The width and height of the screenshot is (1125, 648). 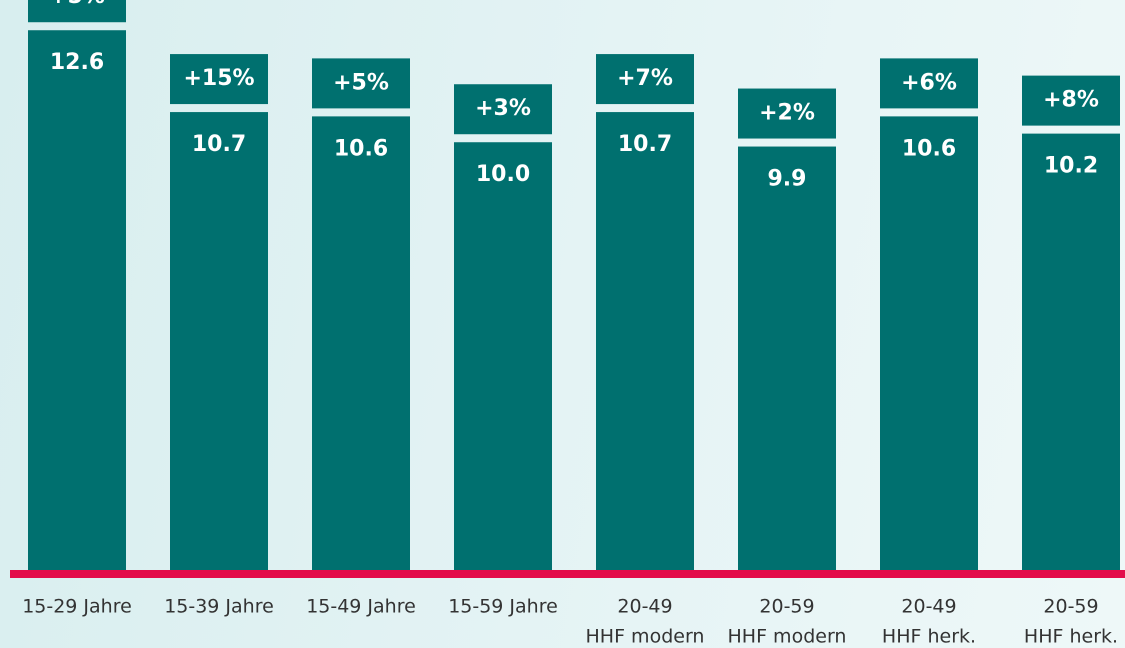 What do you see at coordinates (219, 607) in the screenshot?
I see `x-tick-label: 15-39 Jahre` at bounding box center [219, 607].